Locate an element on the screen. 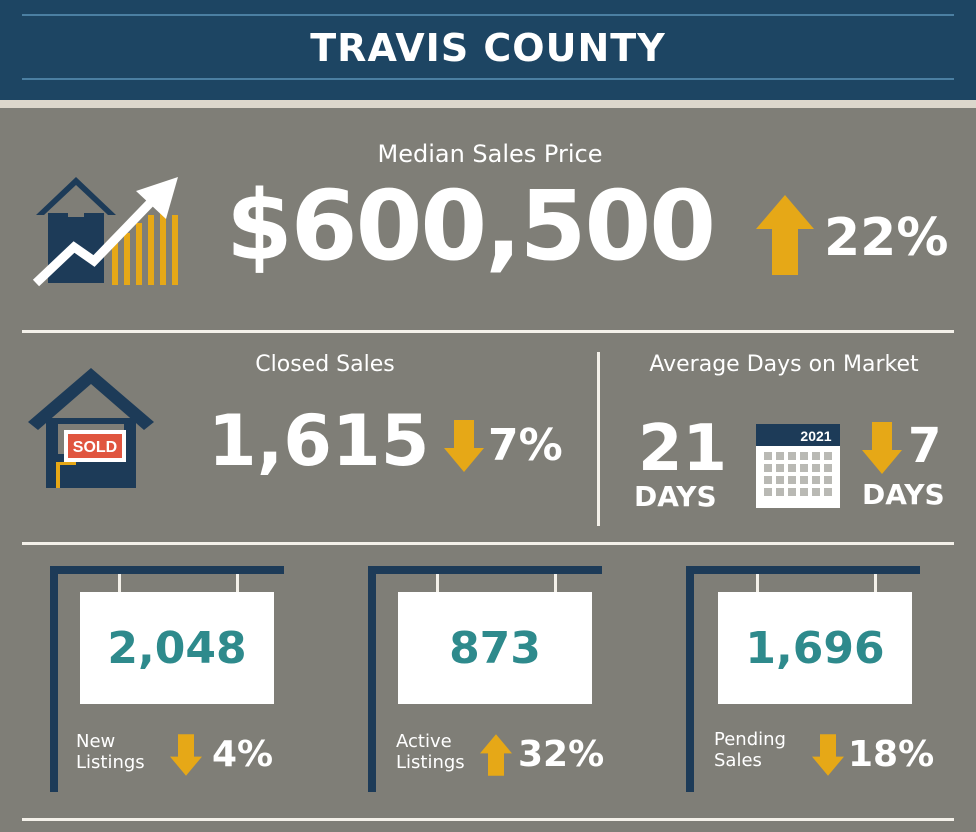 Image resolution: width=976 pixels, height=832 pixels. pending-sales-value: 1,696 is located at coordinates (815, 648).